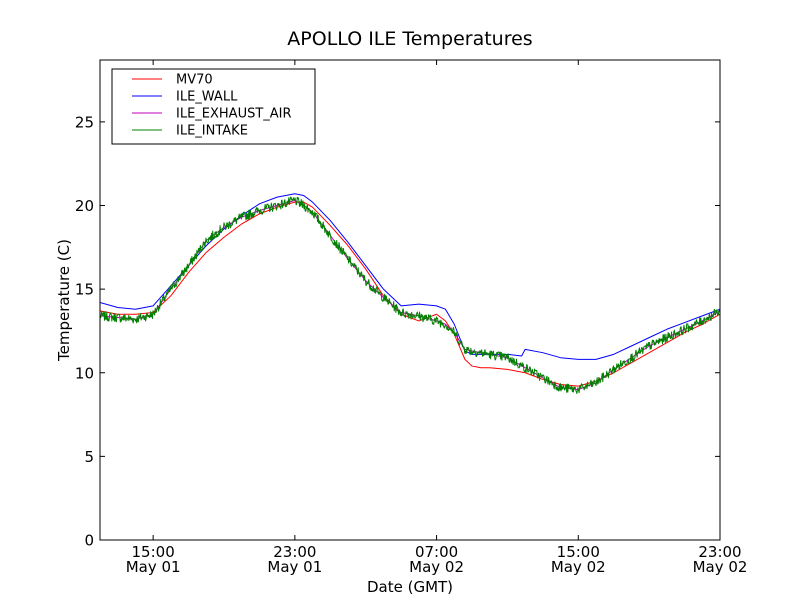  What do you see at coordinates (84, 373) in the screenshot?
I see `y-tick-label: 10` at bounding box center [84, 373].